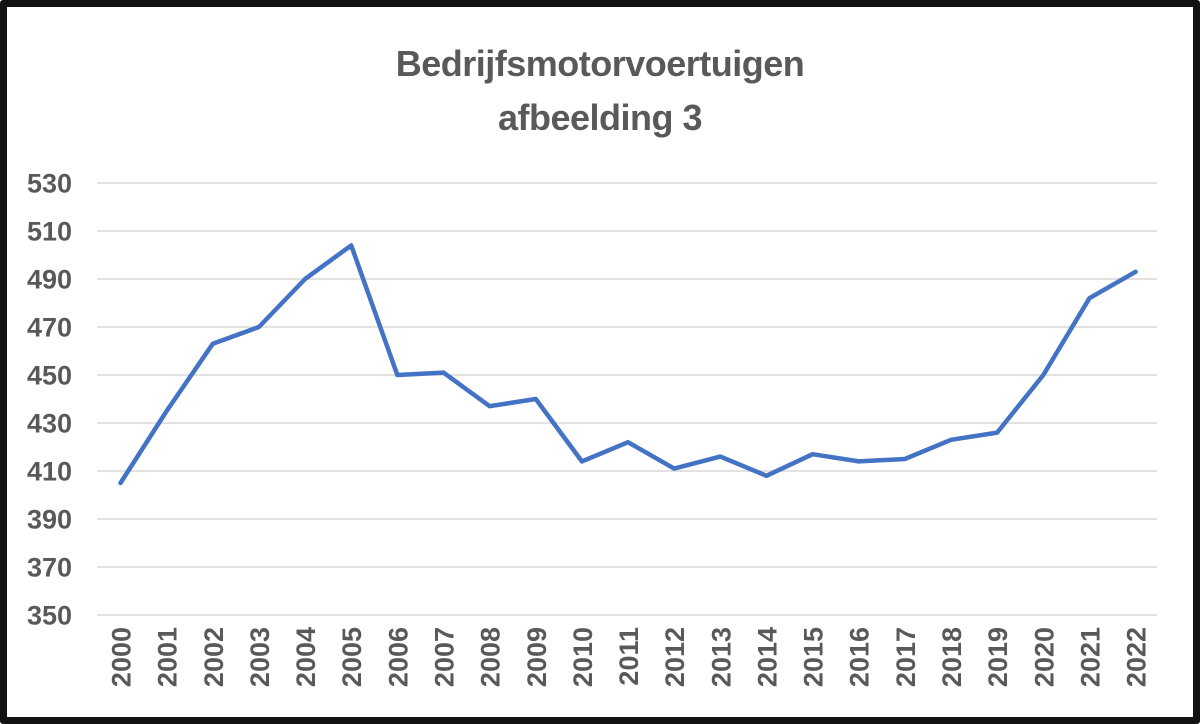  I want to click on x-tick-label: 2013, so click(721, 657).